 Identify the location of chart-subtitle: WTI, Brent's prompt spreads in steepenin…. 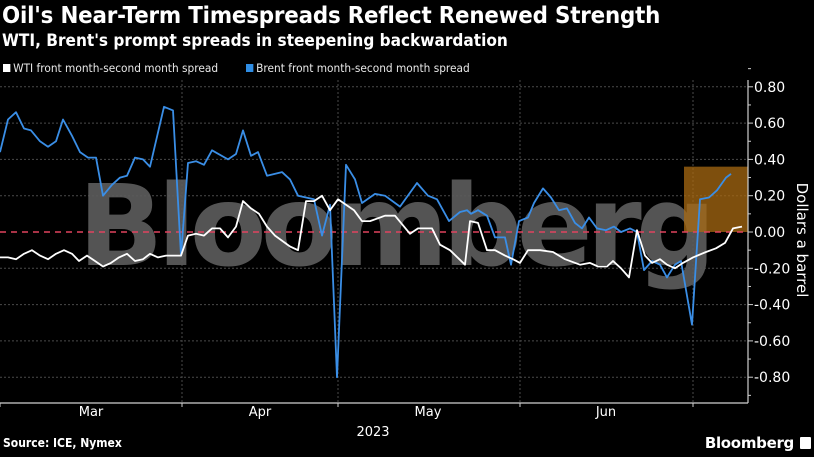
(255, 40).